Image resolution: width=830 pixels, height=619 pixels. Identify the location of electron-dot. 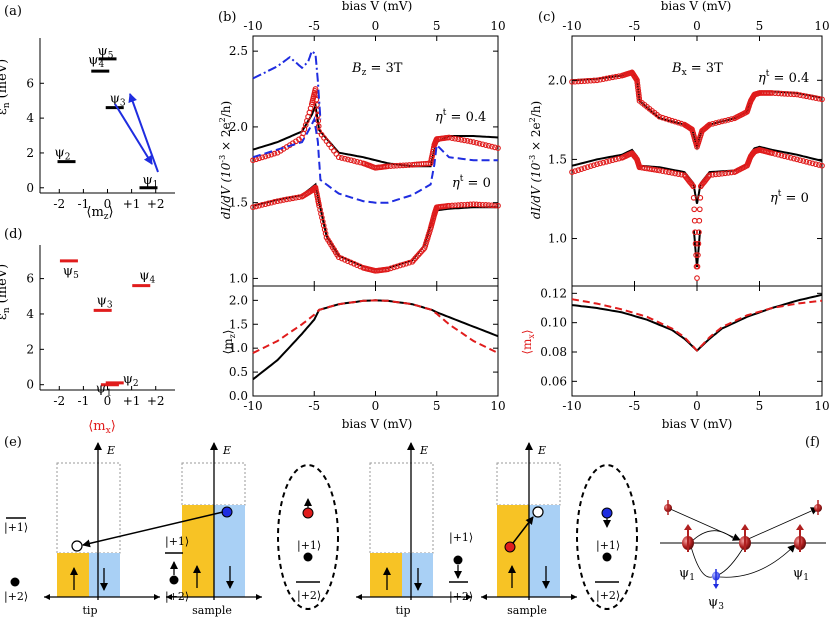
(174, 580).